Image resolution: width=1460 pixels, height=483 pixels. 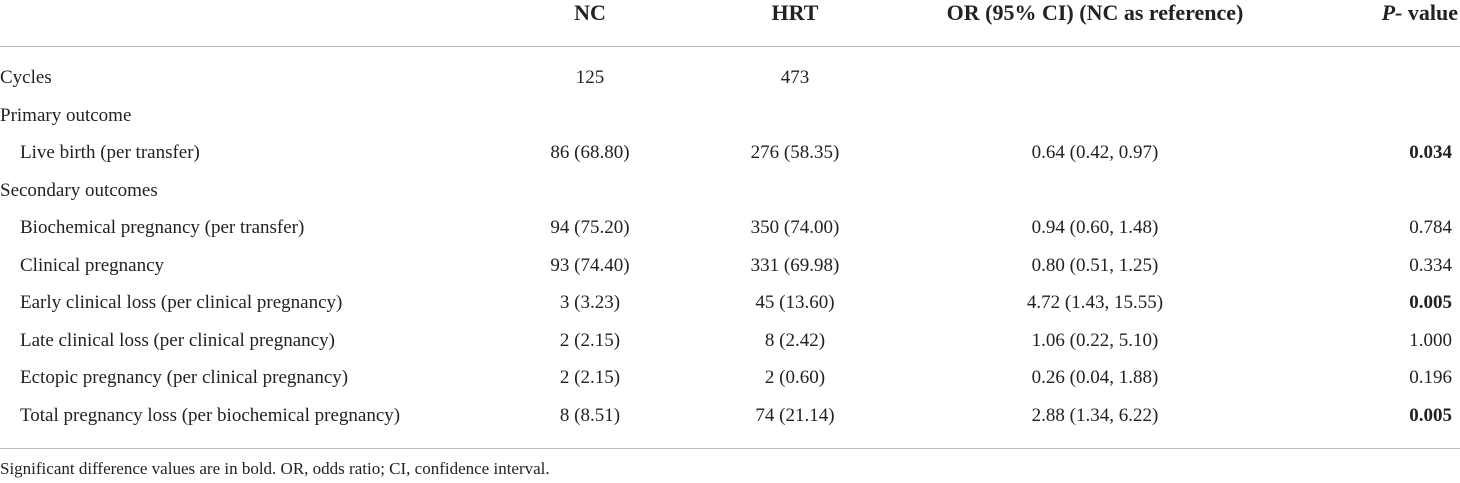 I want to click on col-header: OR (95% CI) (NC as reference), so click(x=1095, y=12).